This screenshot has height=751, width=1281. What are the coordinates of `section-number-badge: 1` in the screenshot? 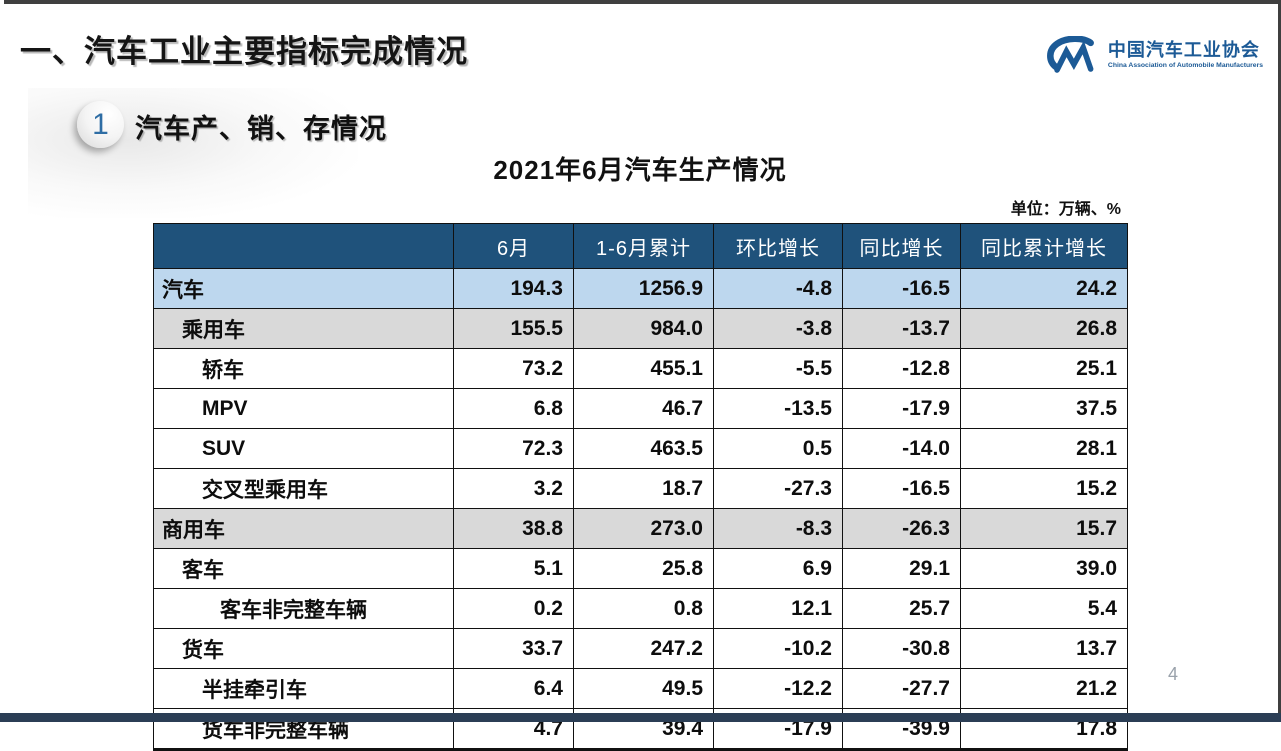 It's located at (100, 124).